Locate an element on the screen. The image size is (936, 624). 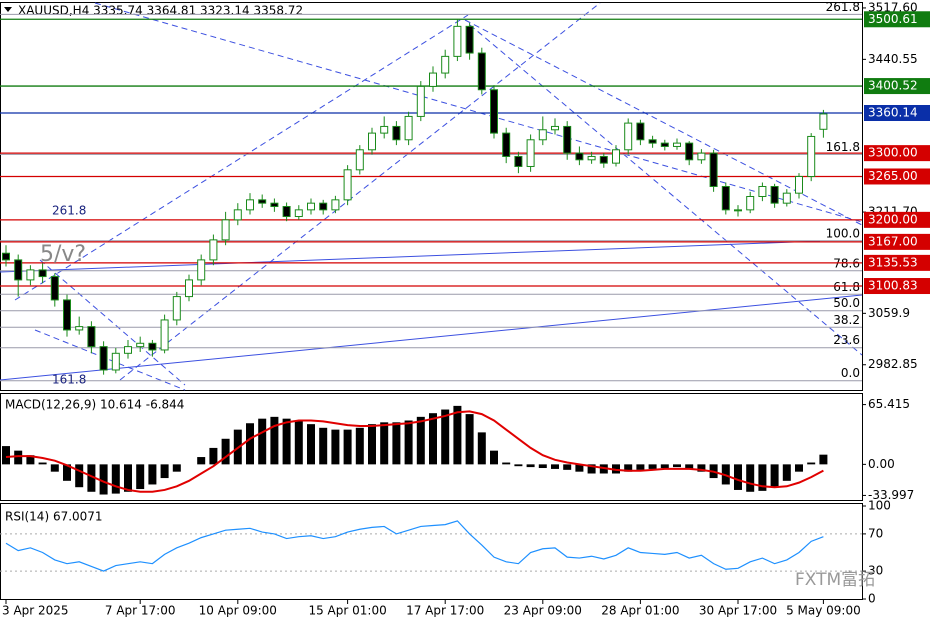
fib-label: 61.8 is located at coordinates (846, 287).